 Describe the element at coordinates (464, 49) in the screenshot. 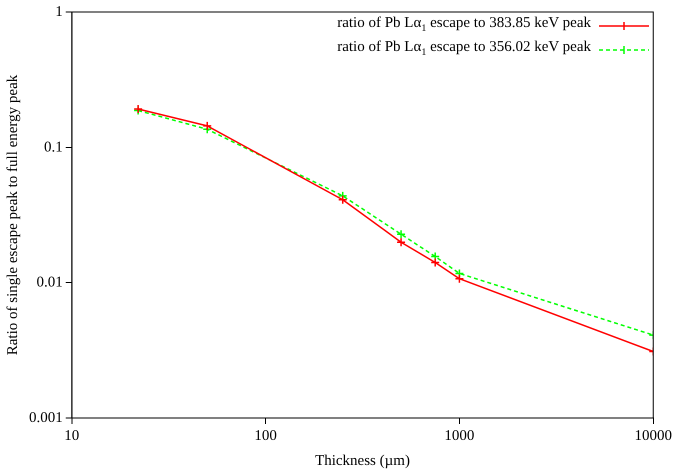

I see `legend-label: ratio of Pb Lα$_{1}$ escape to 356.02 keV peak` at that location.